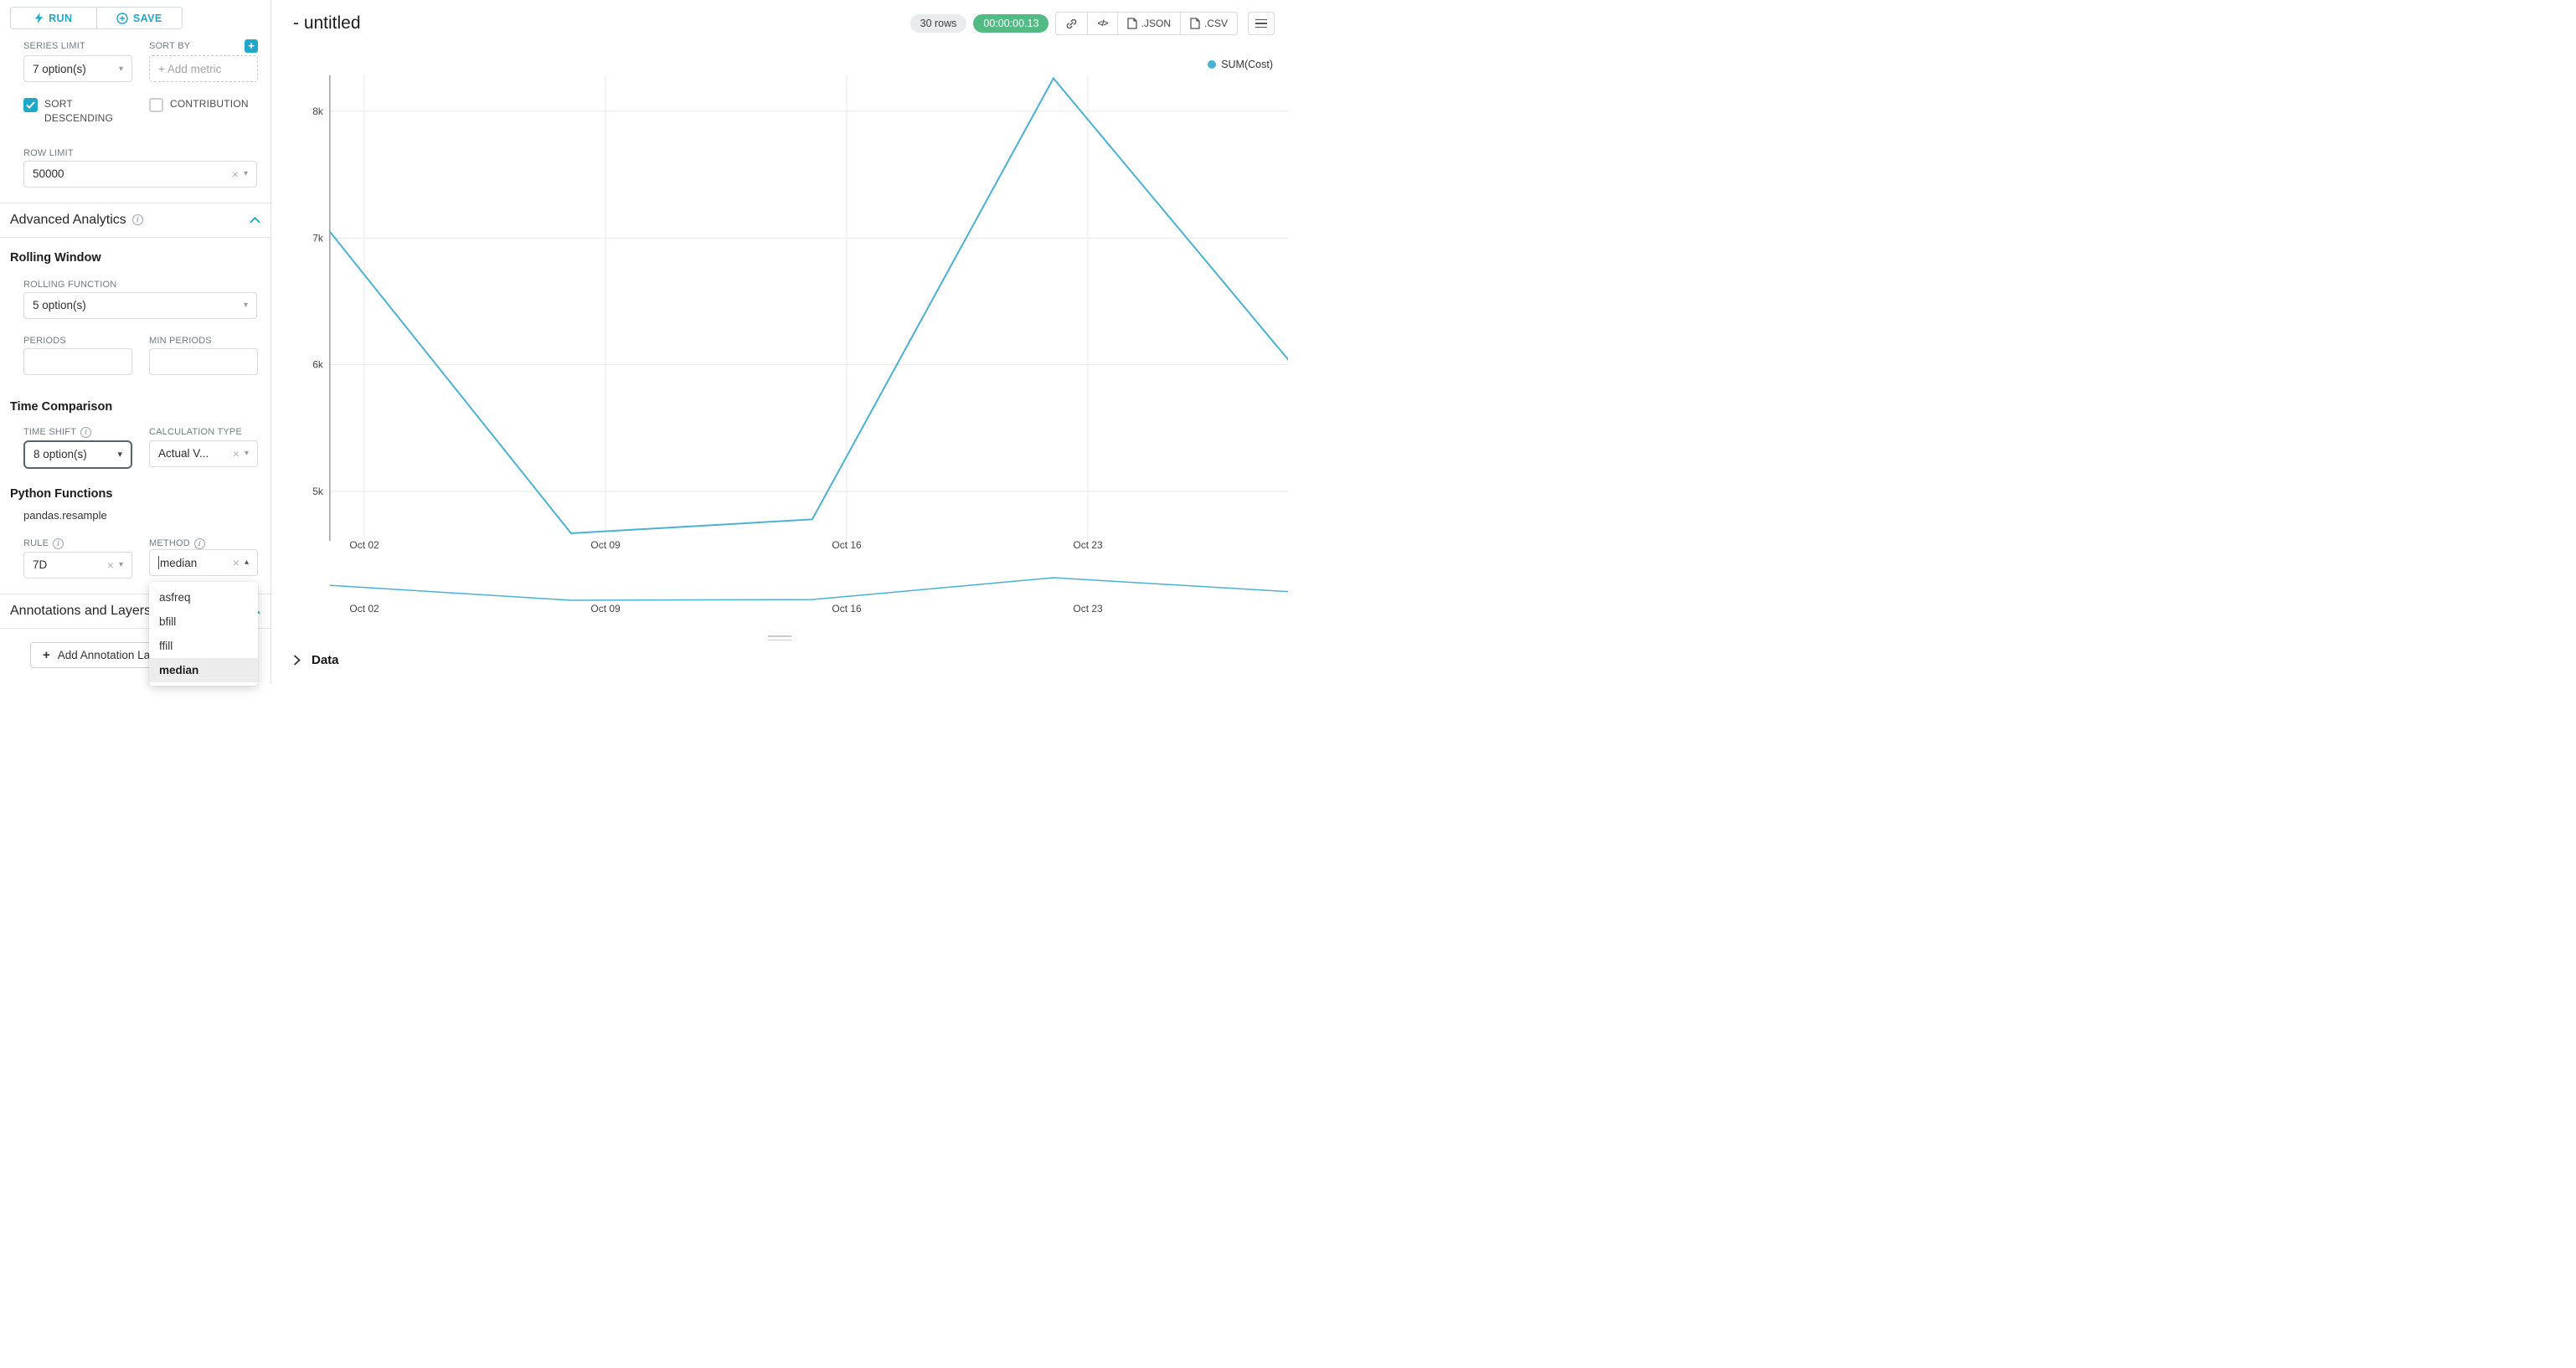 This screenshot has width=2576, height=1368. What do you see at coordinates (61, 494) in the screenshot?
I see `python-functions-title: Python Functions` at bounding box center [61, 494].